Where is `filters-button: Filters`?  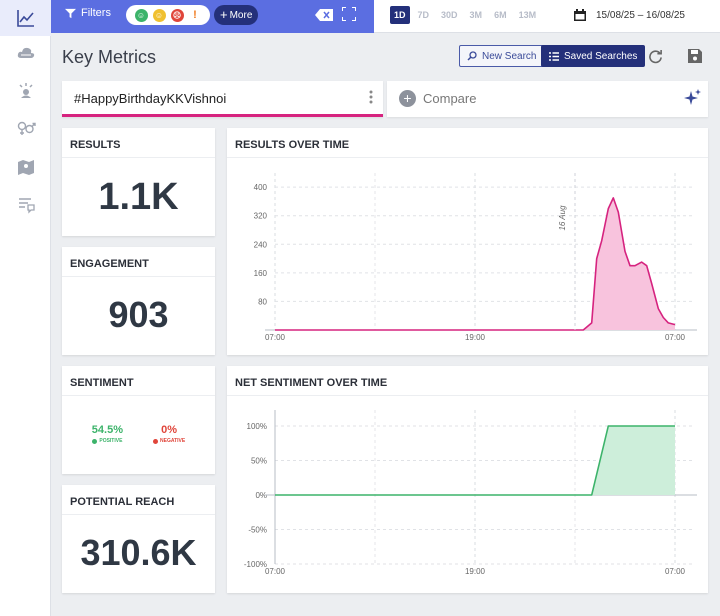
filters-button: Filters is located at coordinates (88, 13).